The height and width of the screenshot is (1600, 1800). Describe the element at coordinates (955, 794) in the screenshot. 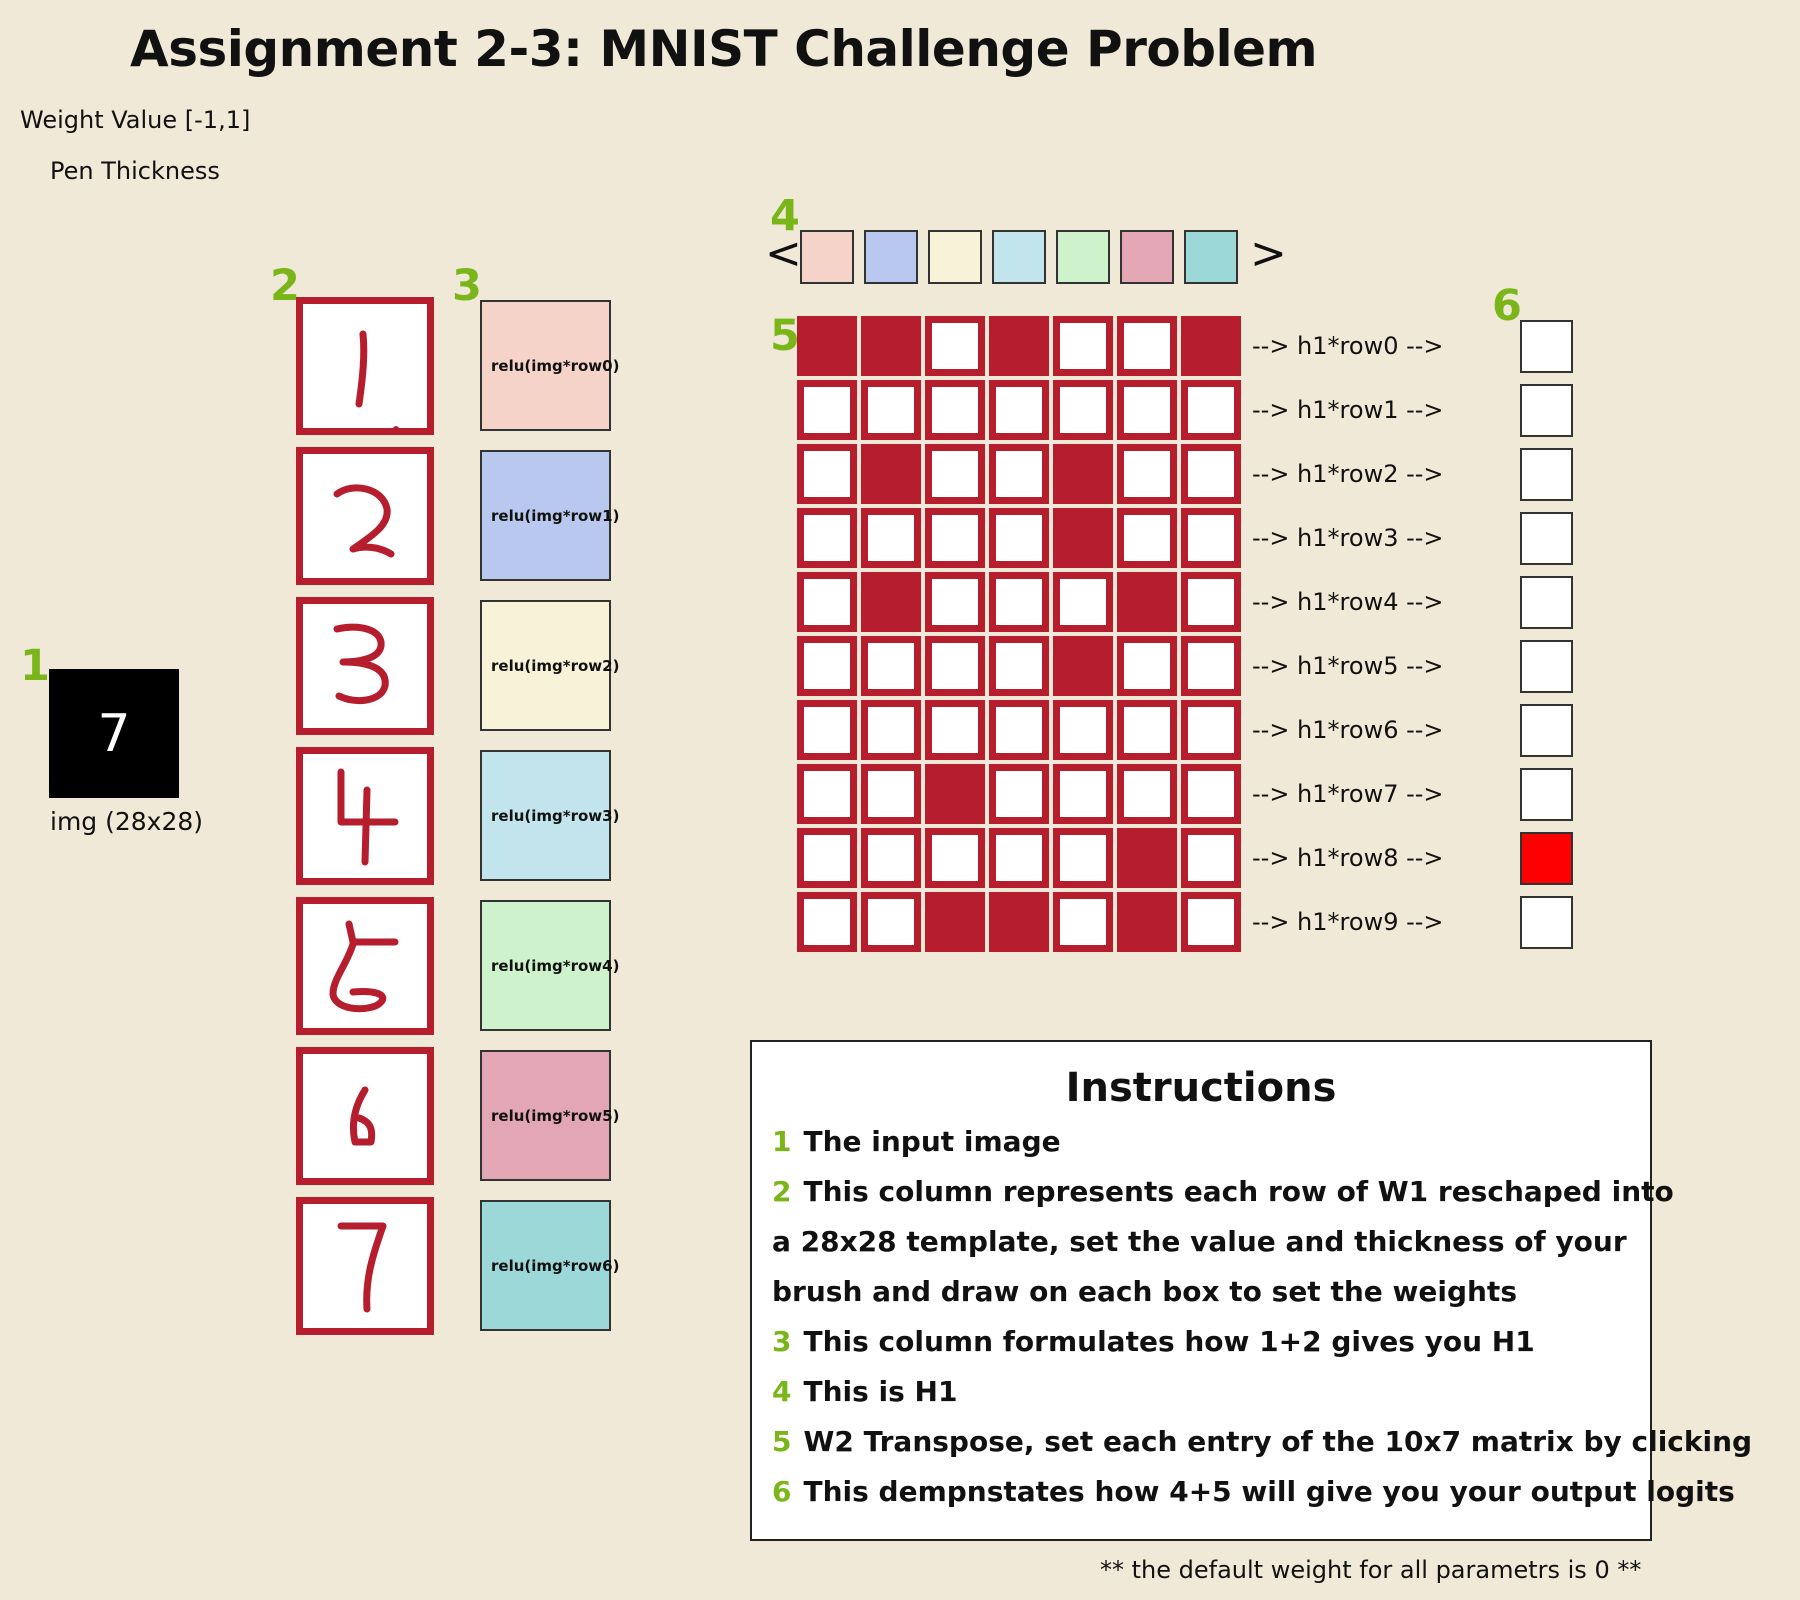

I see `w2-cell-r7-c2` at that location.